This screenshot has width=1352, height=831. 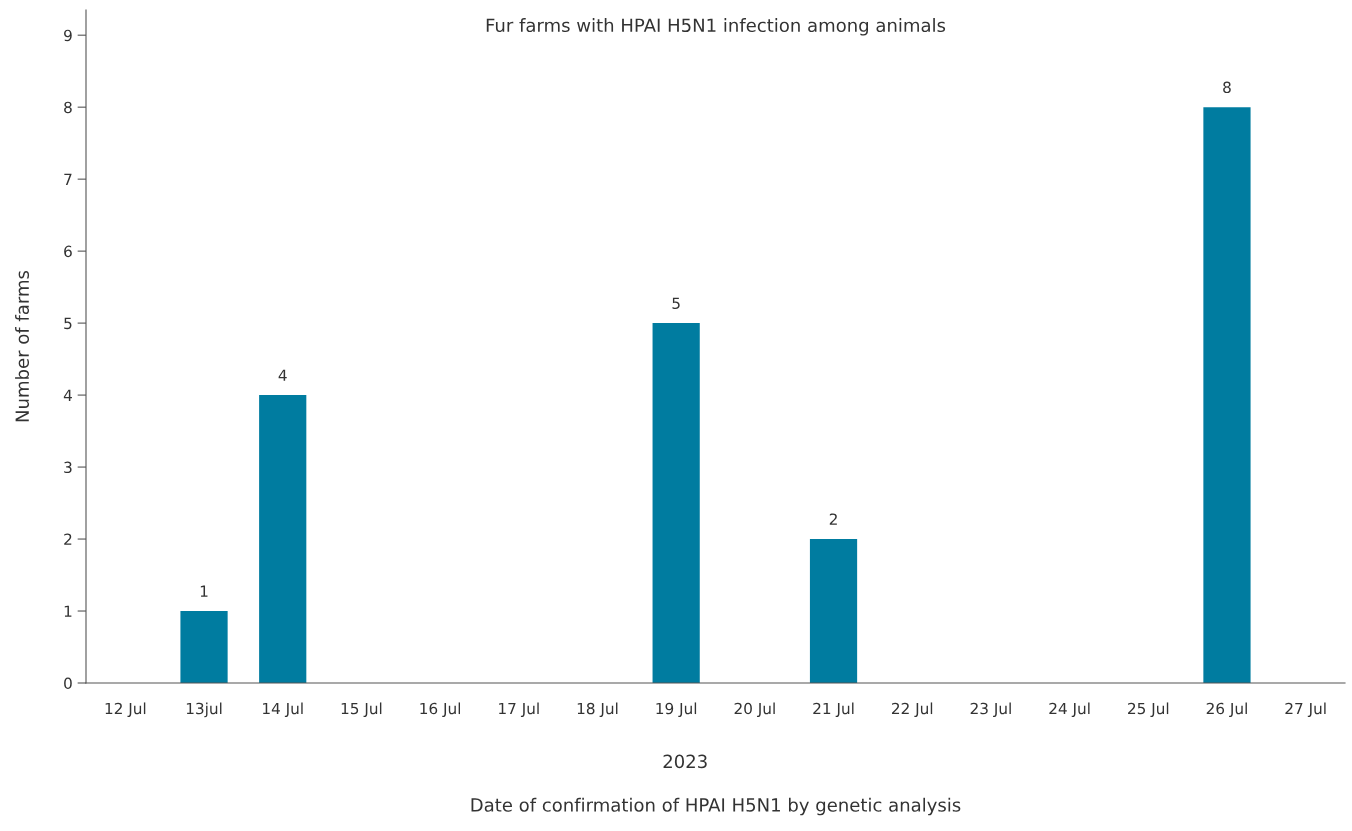 I want to click on x-tick-label: 16 Jul, so click(x=440, y=710).